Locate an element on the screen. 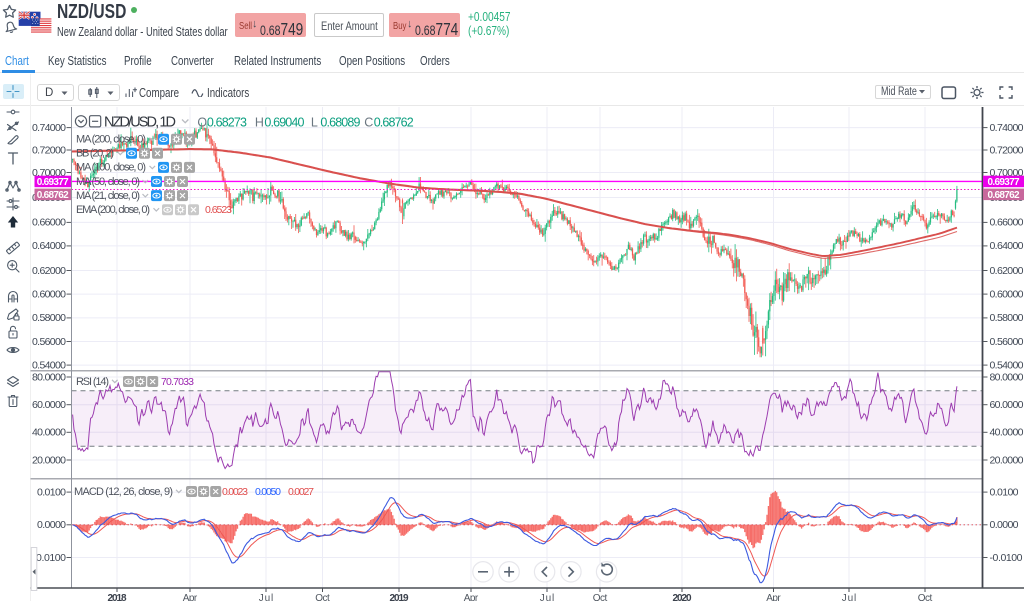 This screenshot has width=1024, height=601. svg-text: C is located at coordinates (368, 122).